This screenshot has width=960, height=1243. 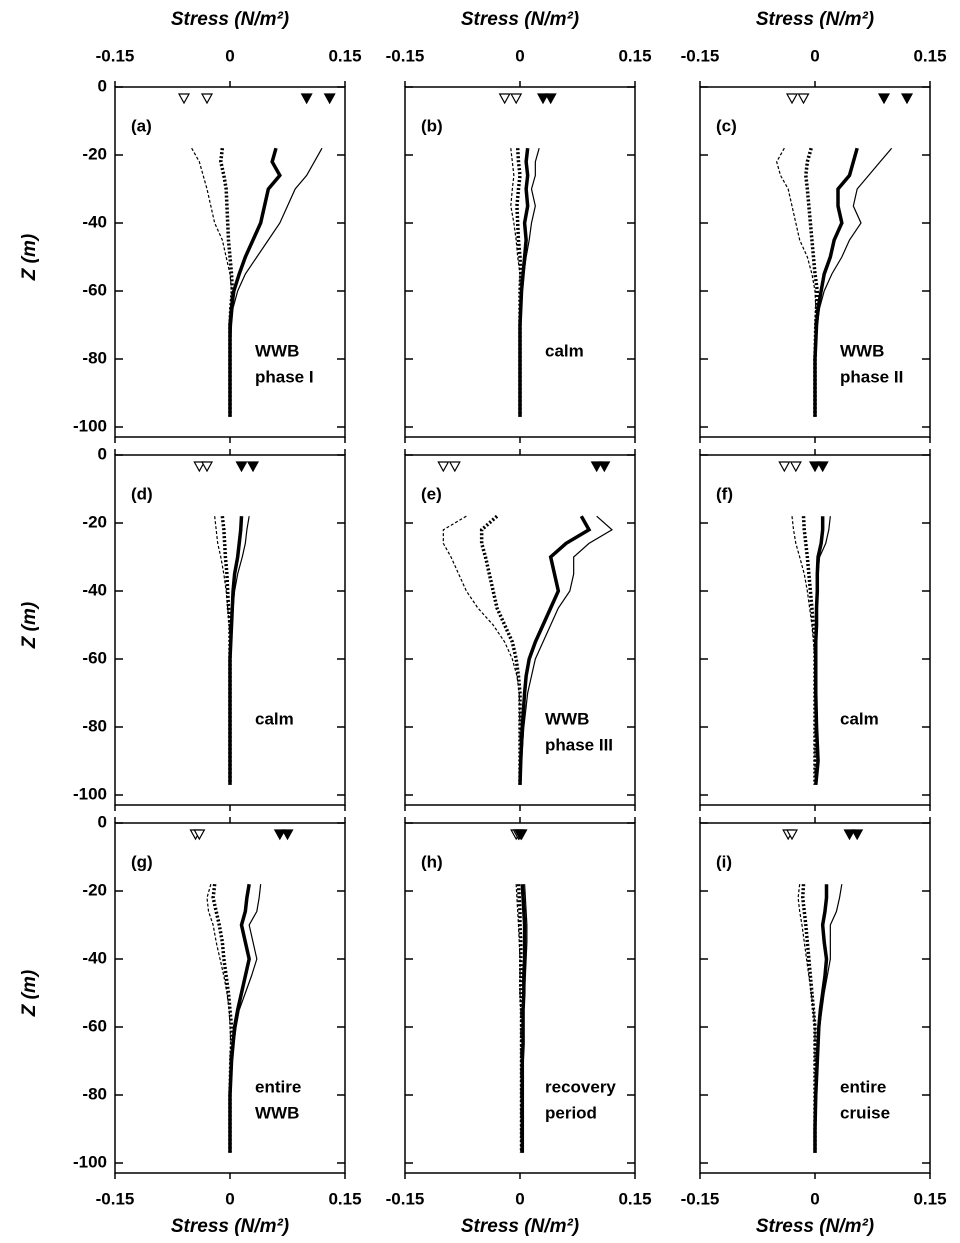 What do you see at coordinates (142, 493) in the screenshot?
I see `panel-label: (d)` at bounding box center [142, 493].